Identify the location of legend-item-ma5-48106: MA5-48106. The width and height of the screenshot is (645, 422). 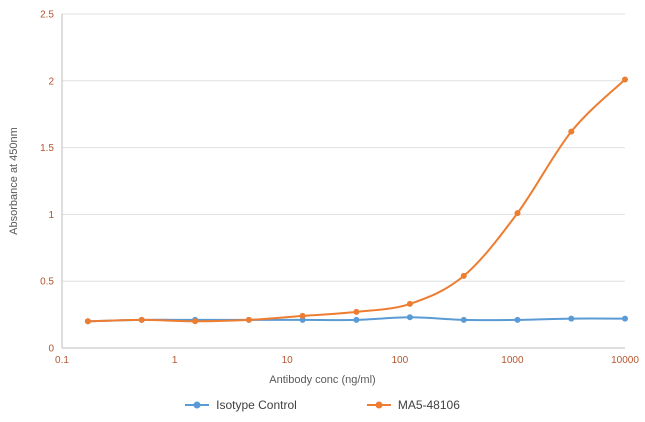
(413, 405).